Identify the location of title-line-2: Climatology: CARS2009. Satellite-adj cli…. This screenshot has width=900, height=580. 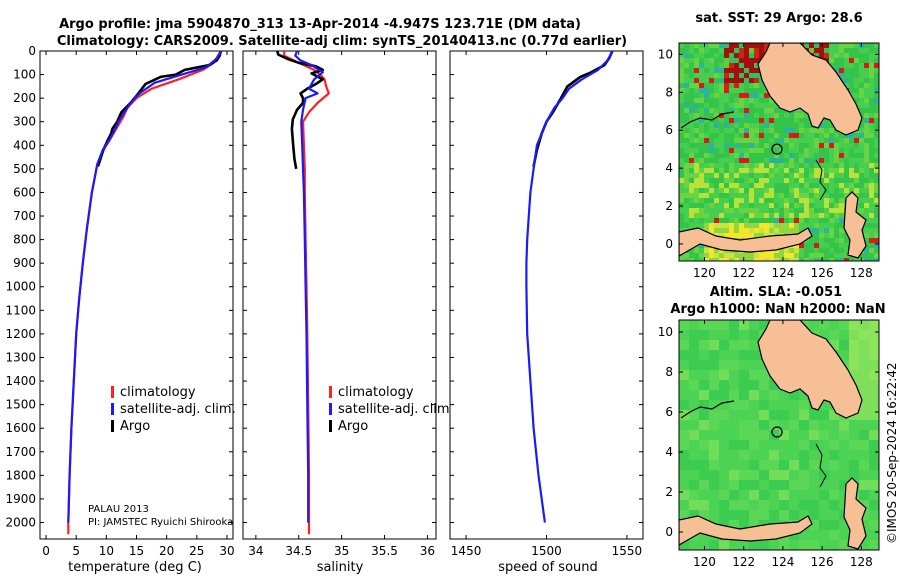
(342, 41).